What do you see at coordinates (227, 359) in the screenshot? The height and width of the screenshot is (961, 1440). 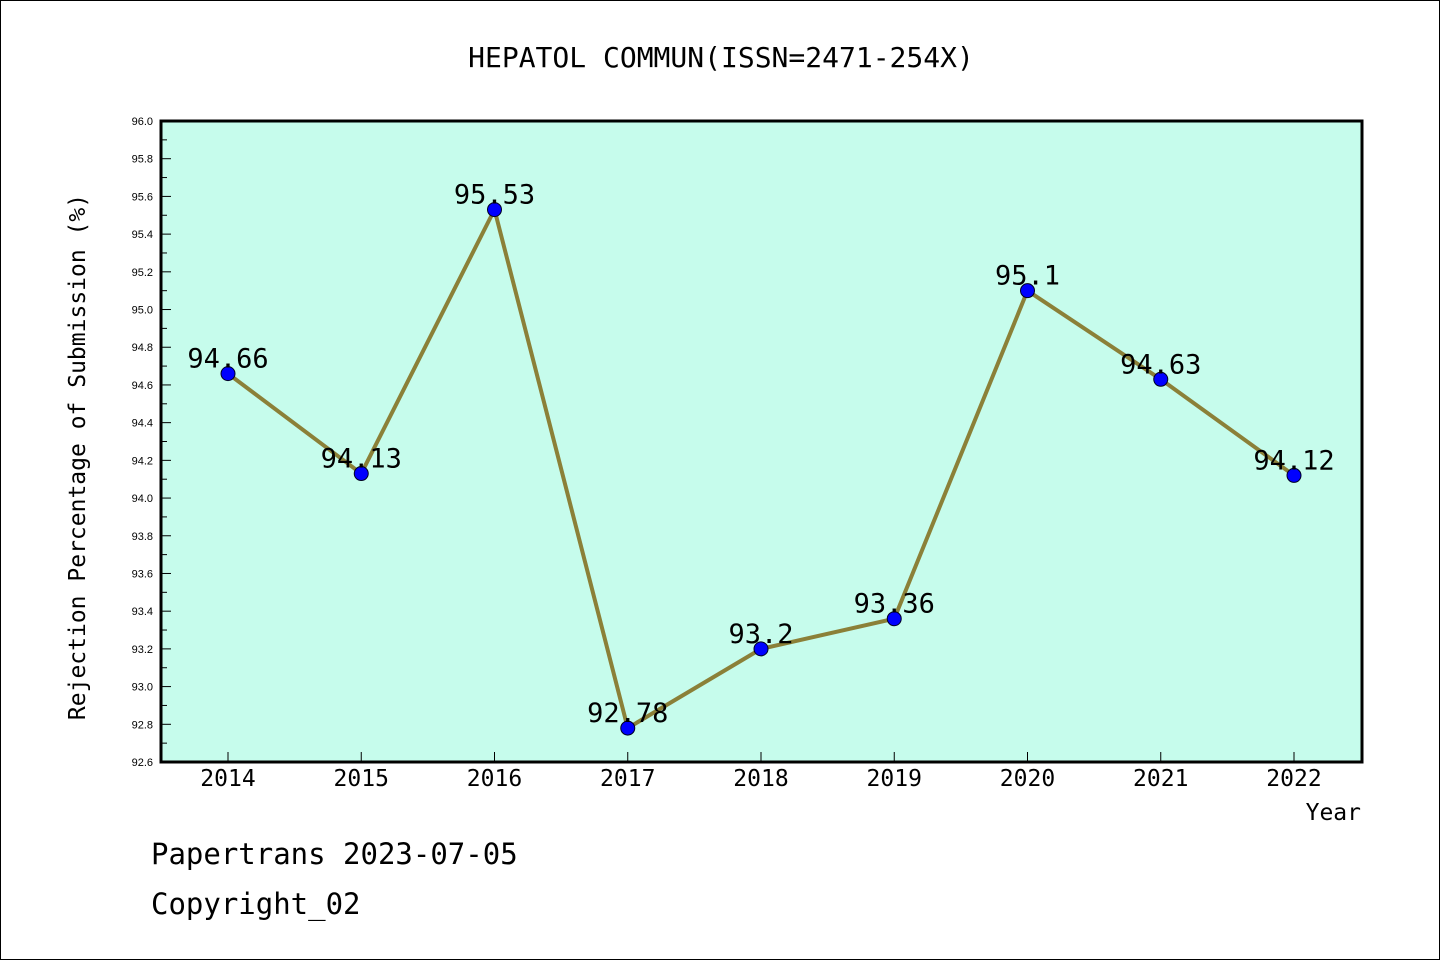 I see `data-point-label: 94.66` at bounding box center [227, 359].